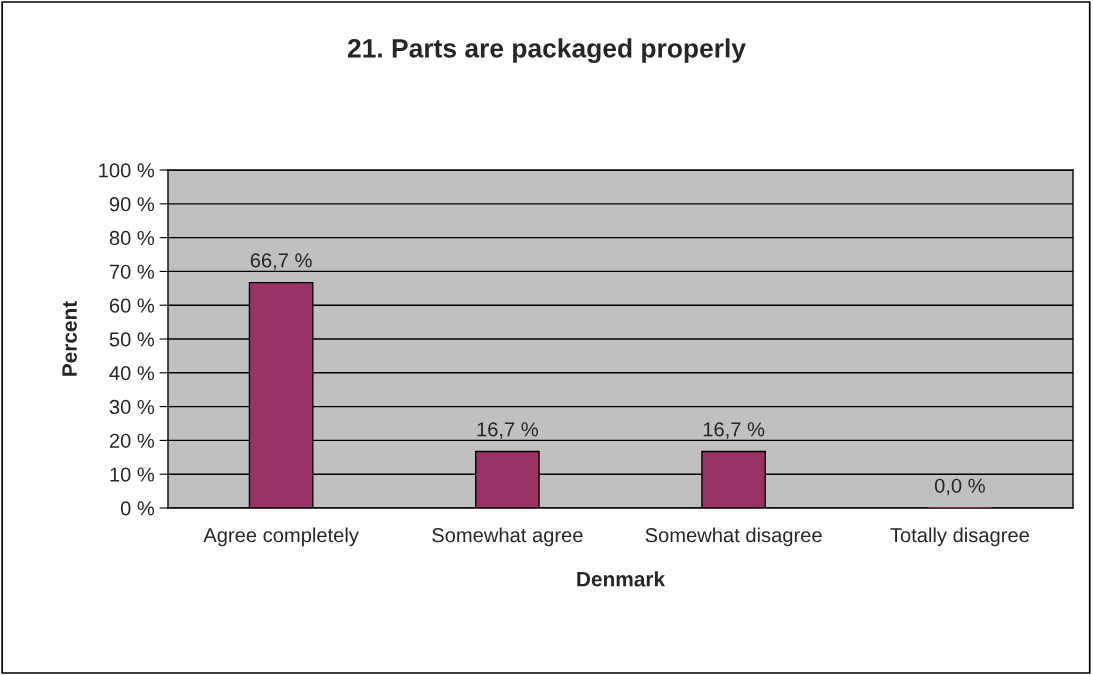  What do you see at coordinates (132, 305) in the screenshot?
I see `y-tick-label: 60 %` at bounding box center [132, 305].